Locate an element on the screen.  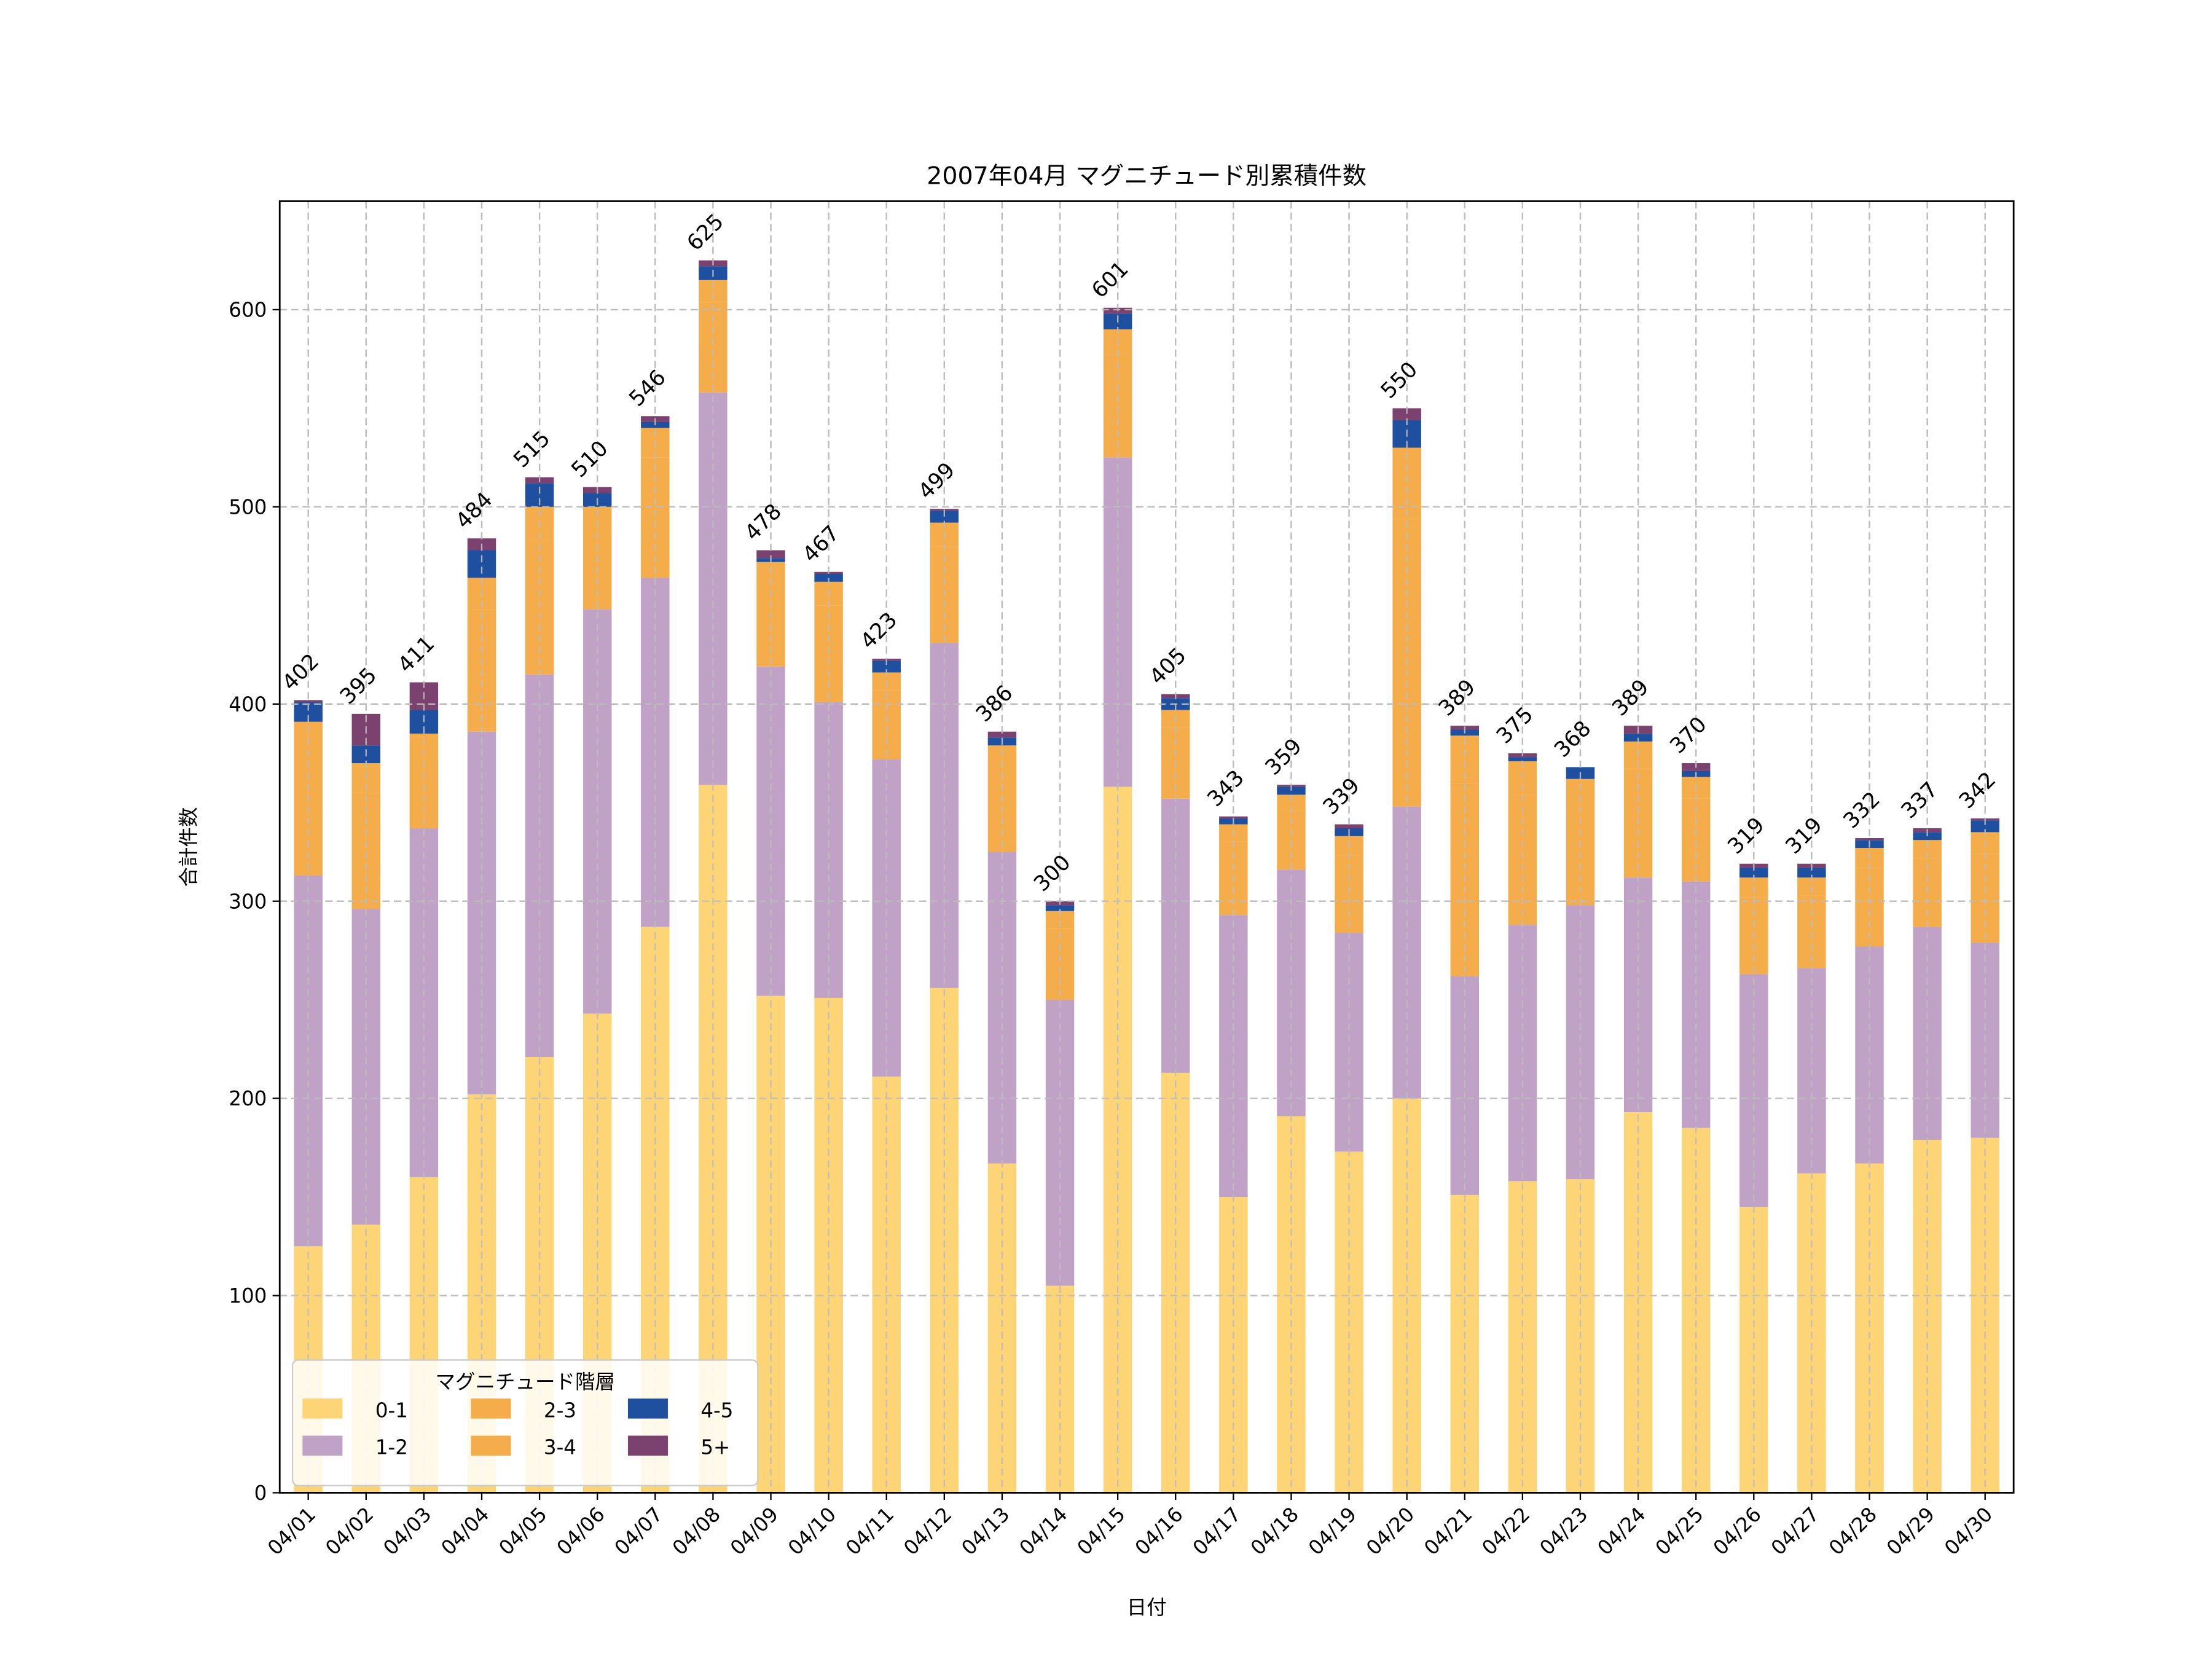
legend-label-2-3: 2-3 is located at coordinates (560, 1410).